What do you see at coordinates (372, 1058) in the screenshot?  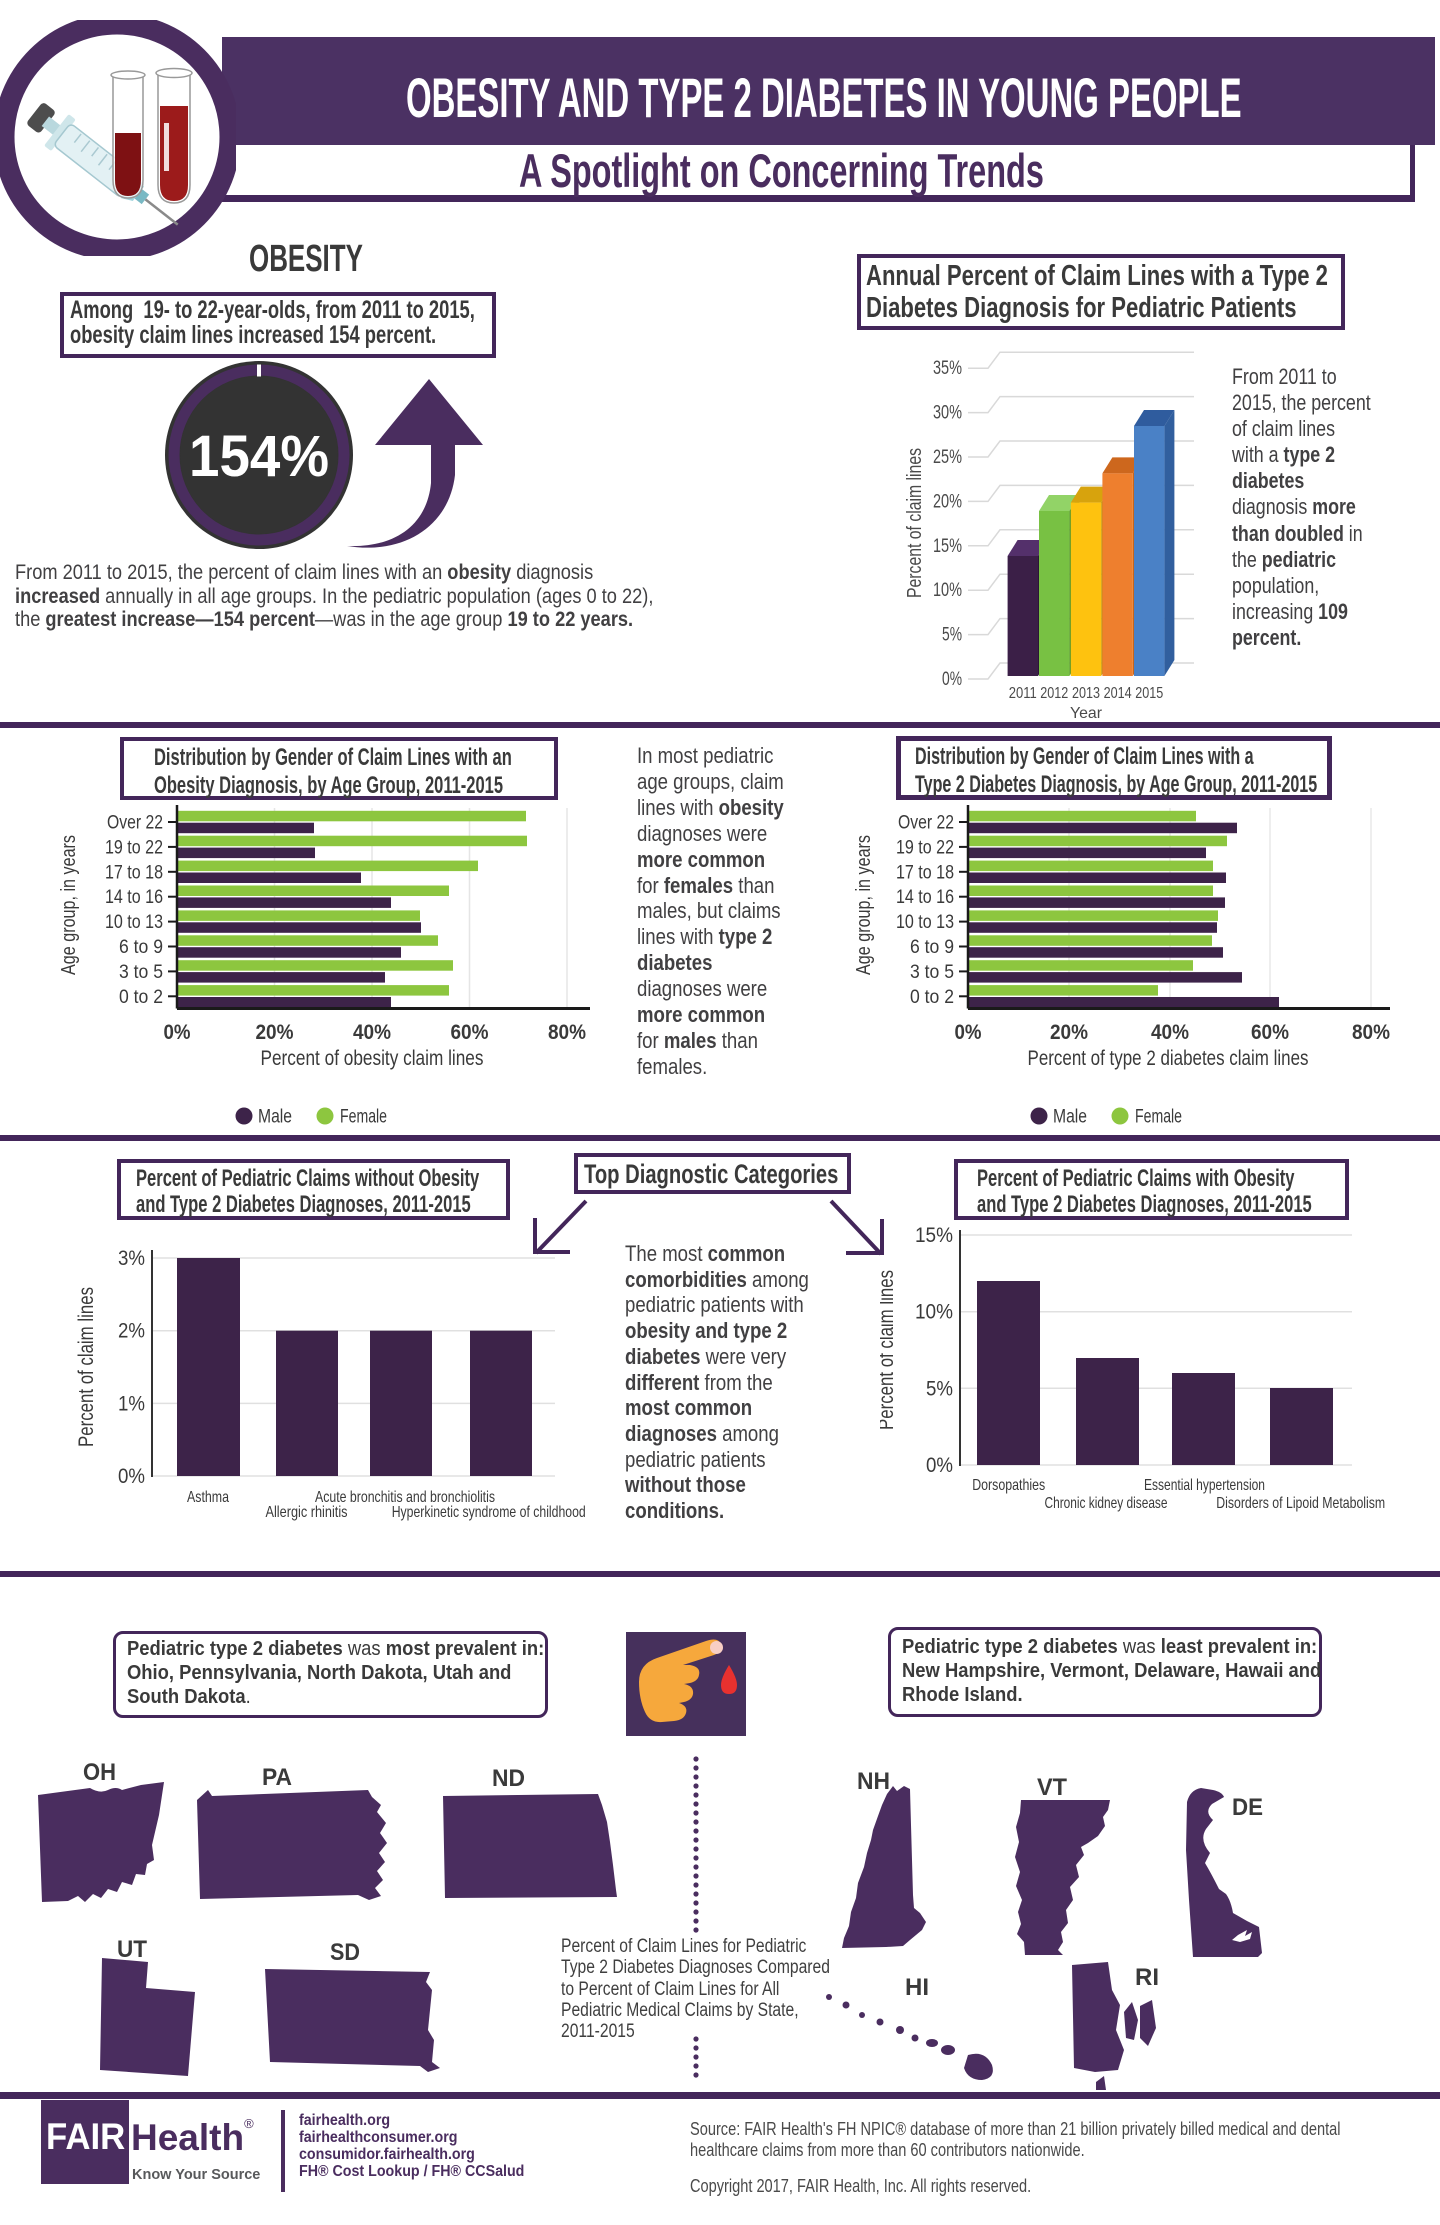 I see `svg-text: Percent of obesity claim lines` at bounding box center [372, 1058].